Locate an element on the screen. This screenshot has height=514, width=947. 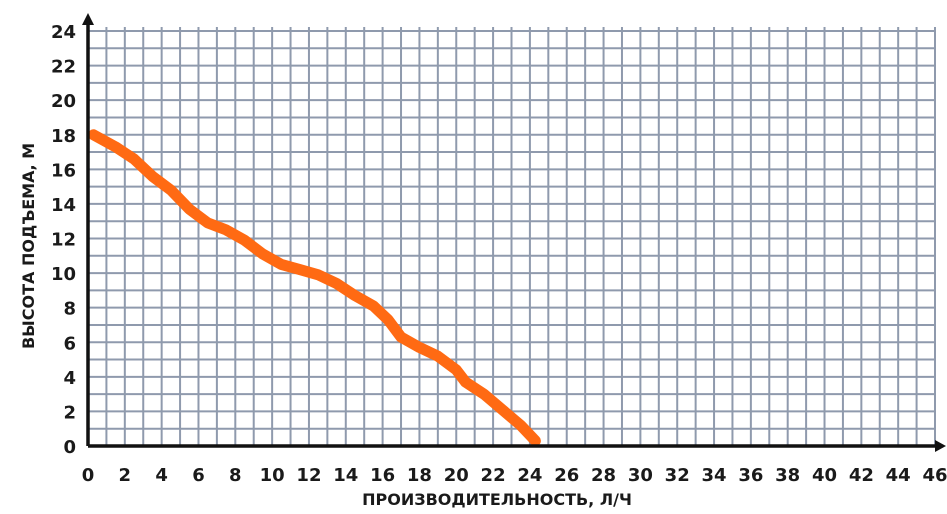
y-tick-label: 10 is located at coordinates (63, 274).